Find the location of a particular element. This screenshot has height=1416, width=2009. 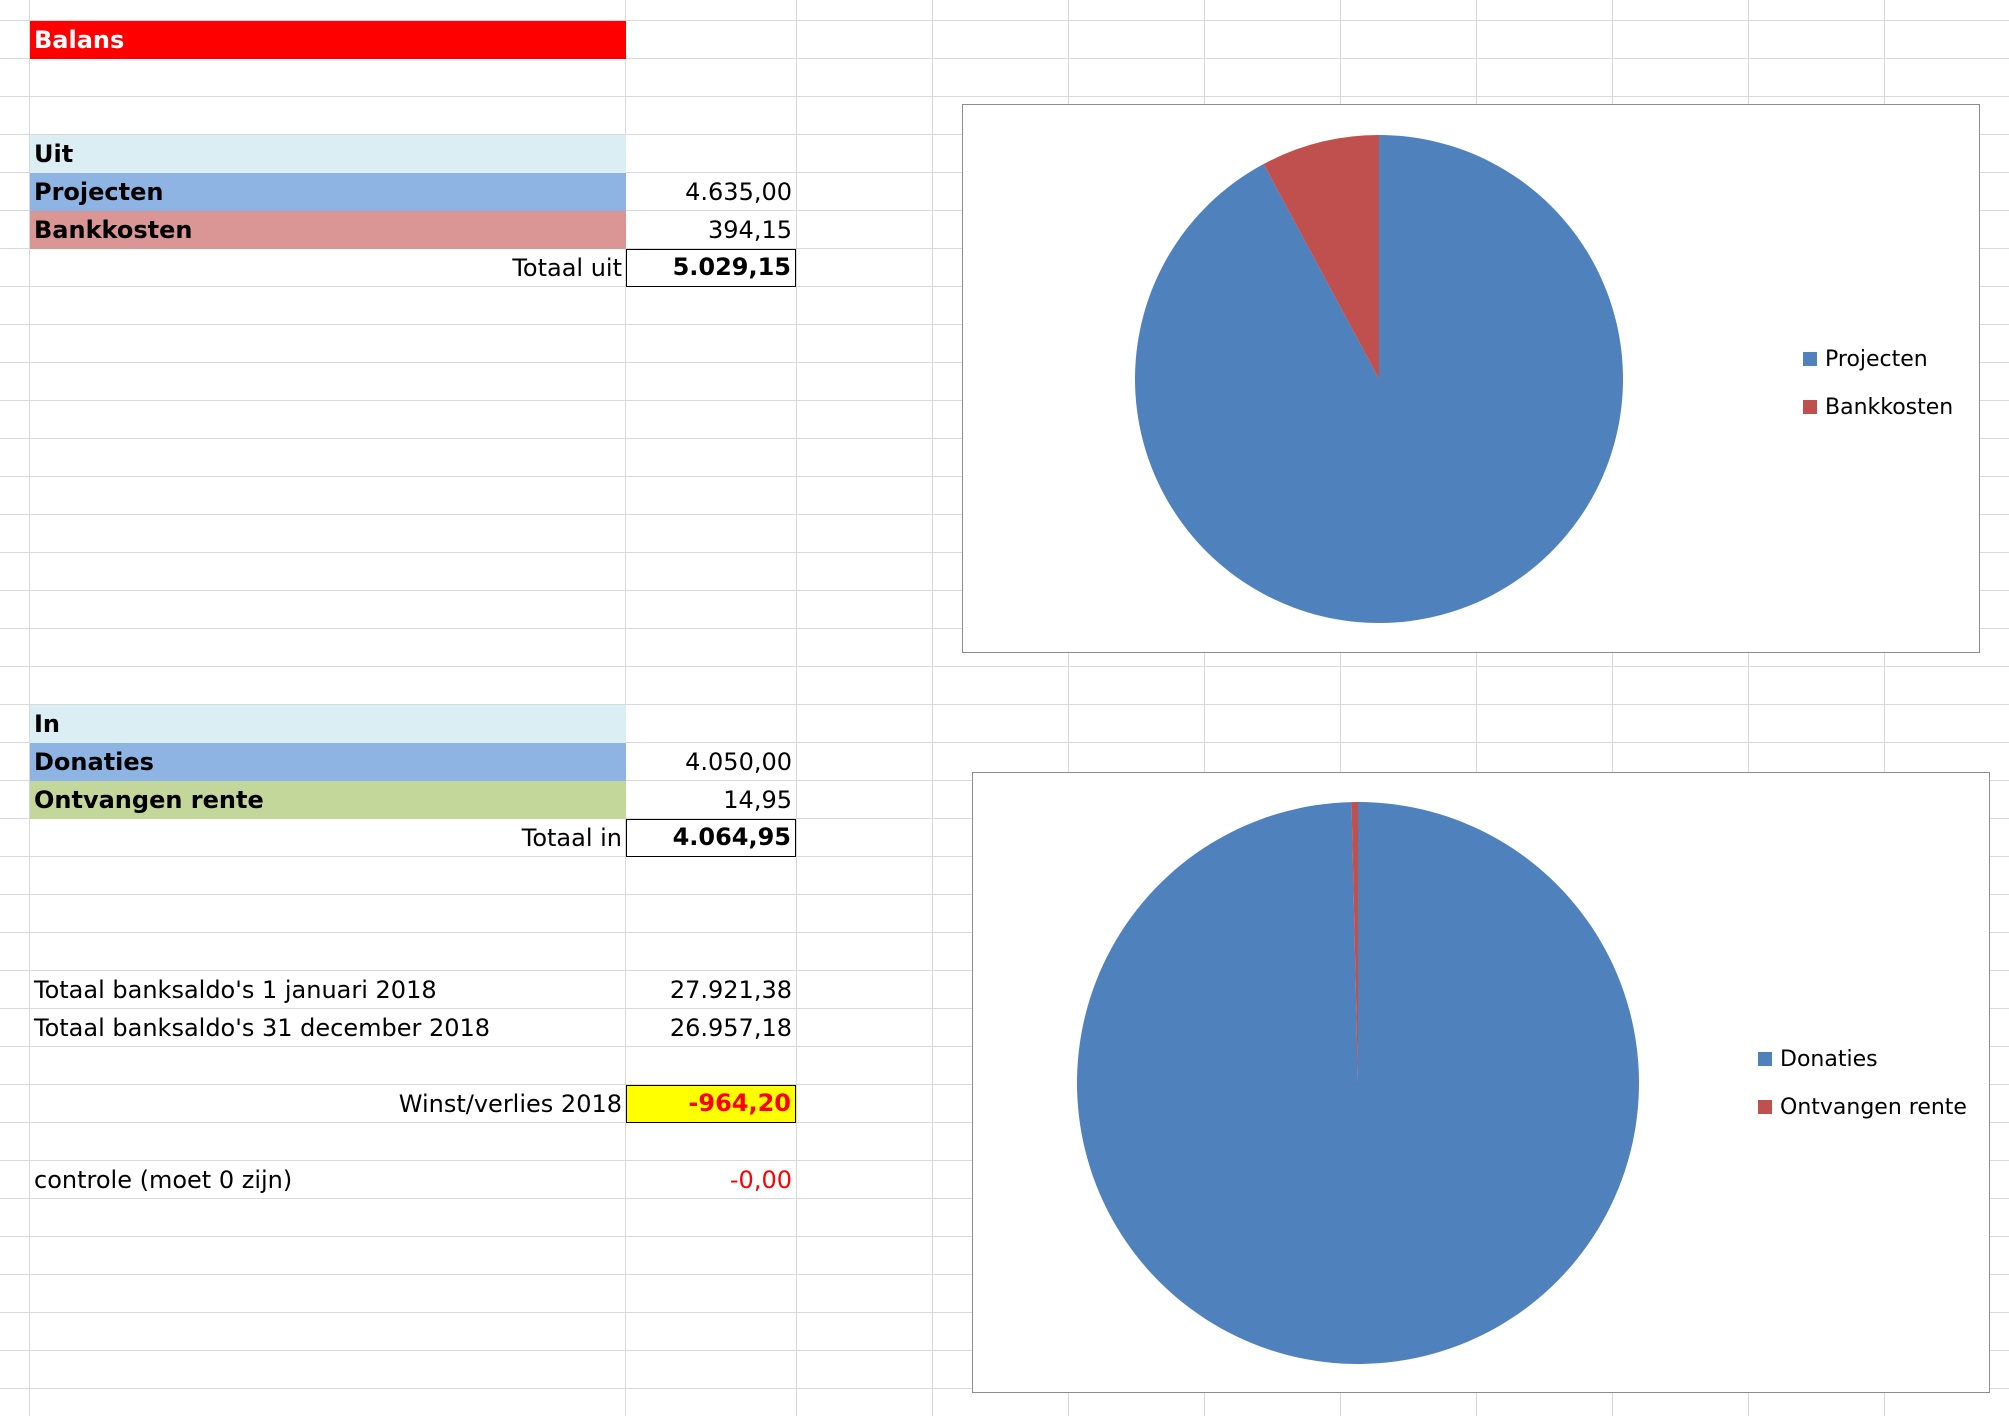

legend-item-projecten: Projecten is located at coordinates (1878, 359).